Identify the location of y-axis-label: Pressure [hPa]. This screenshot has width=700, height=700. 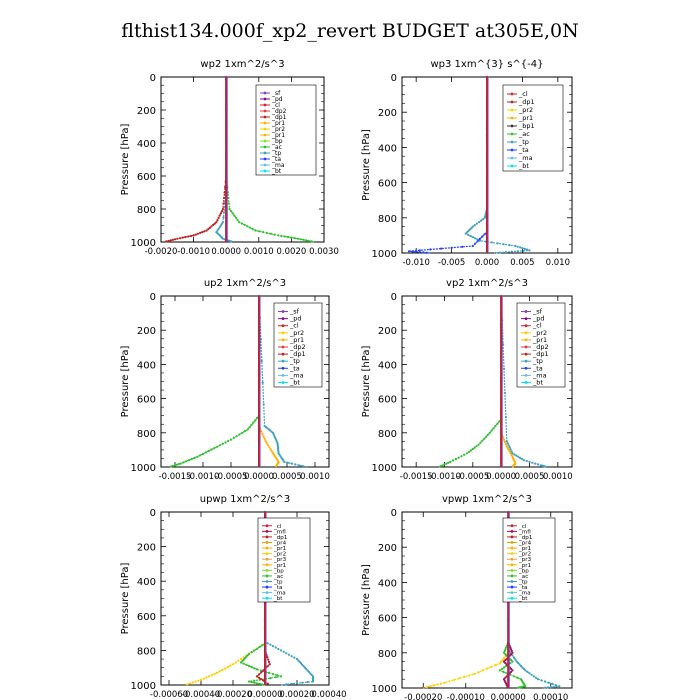
(366, 382).